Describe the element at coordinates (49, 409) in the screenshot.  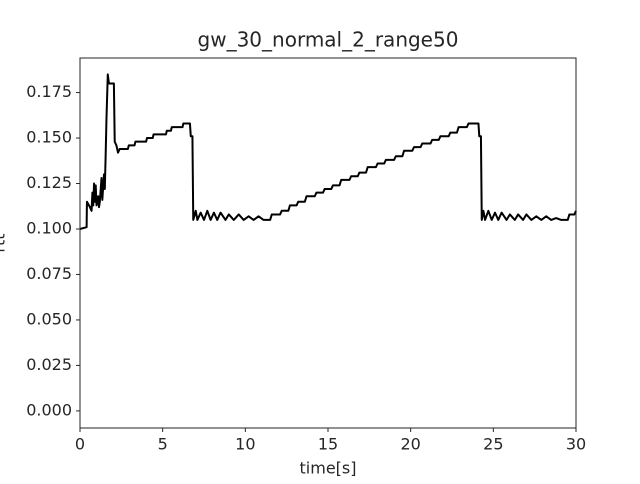
I see `y-tick-label: 0.000` at that location.